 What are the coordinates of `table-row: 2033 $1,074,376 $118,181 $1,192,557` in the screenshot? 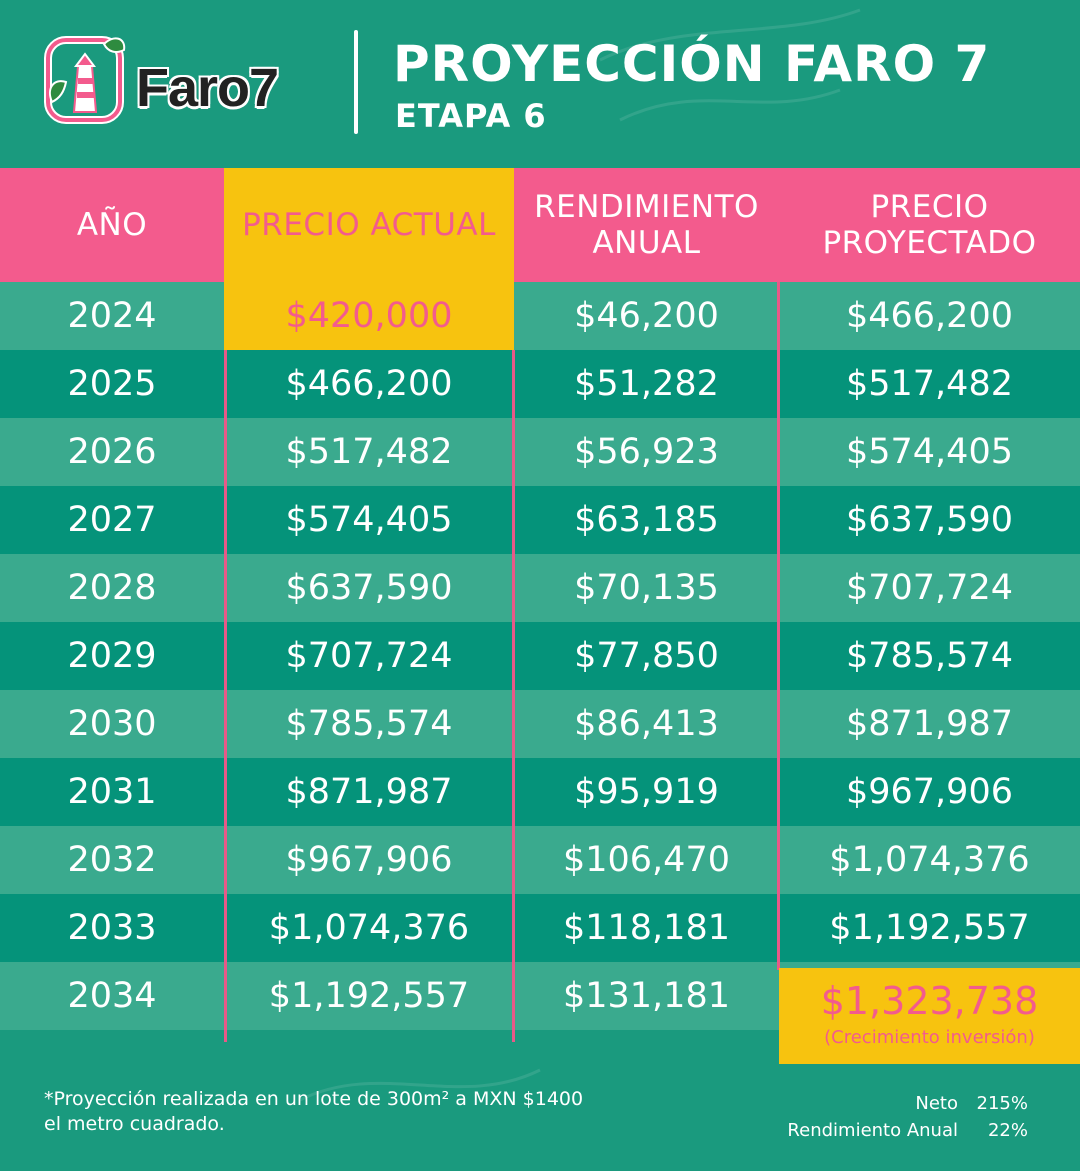 It's located at (540, 928).